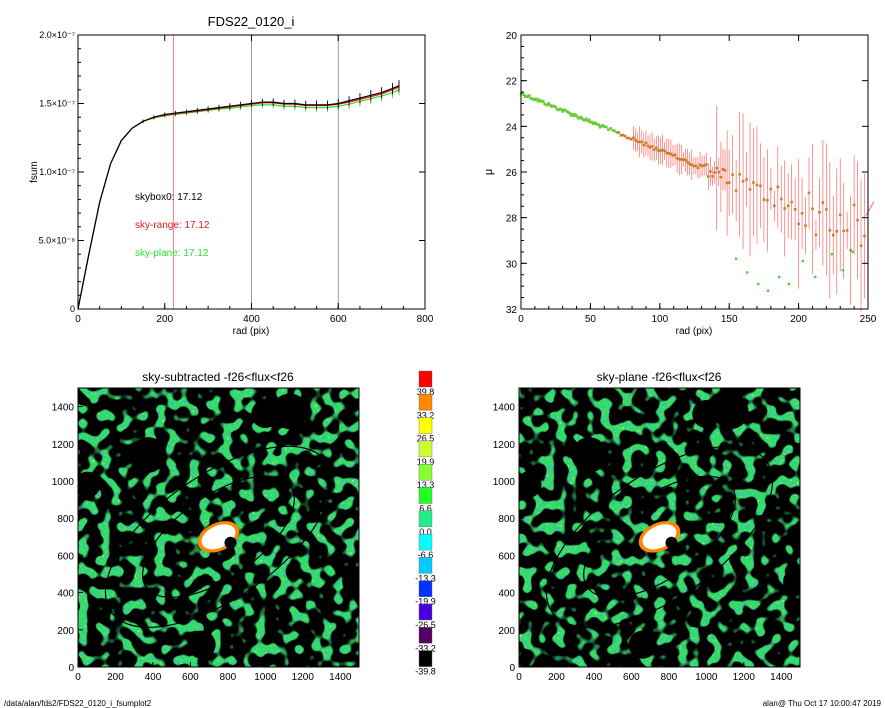 This screenshot has height=708, width=885. I want to click on x-axis-label: rad (pix), so click(694, 331).